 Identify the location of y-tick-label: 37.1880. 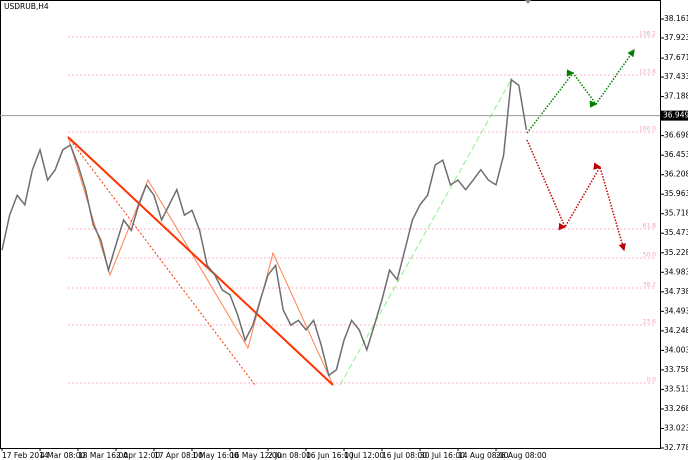
(676, 96).